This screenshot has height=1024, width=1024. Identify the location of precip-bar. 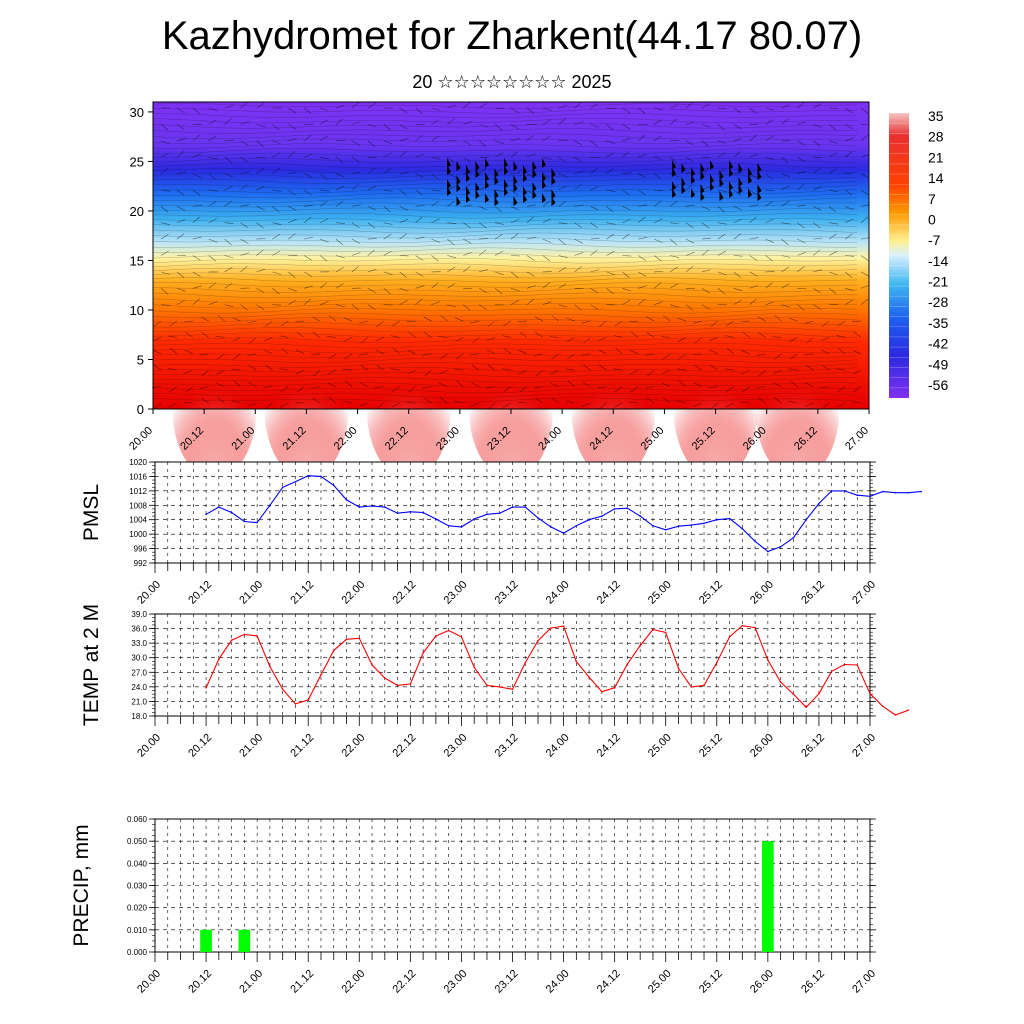
(244, 940).